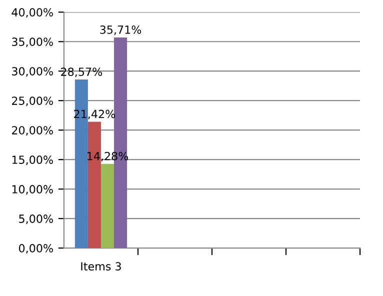  What do you see at coordinates (32, 190) in the screenshot?
I see `y-tick-label: 10,00%` at bounding box center [32, 190].